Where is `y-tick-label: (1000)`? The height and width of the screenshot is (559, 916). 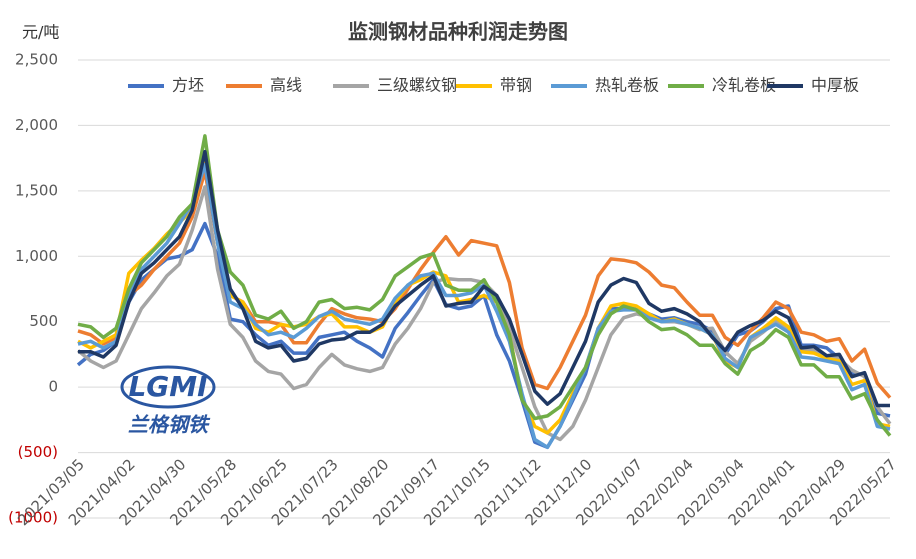
y-tick-label: (1000) is located at coordinates (33, 518).